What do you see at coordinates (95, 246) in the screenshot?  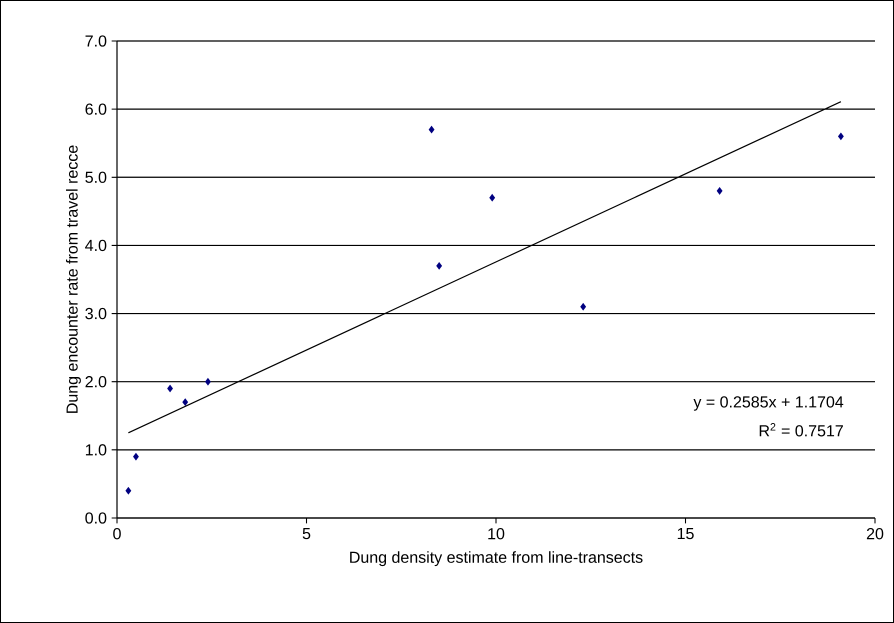 I see `y-tick-label: 4.0` at bounding box center [95, 246].